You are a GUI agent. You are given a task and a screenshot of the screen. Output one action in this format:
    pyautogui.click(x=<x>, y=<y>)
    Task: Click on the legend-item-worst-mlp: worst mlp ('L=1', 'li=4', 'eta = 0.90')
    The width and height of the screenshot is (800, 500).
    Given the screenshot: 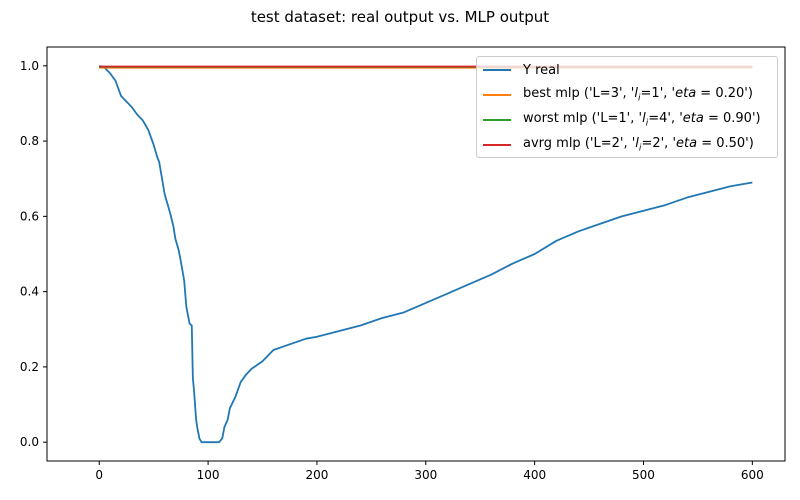 What is the action you would take?
    pyautogui.click(x=622, y=120)
    